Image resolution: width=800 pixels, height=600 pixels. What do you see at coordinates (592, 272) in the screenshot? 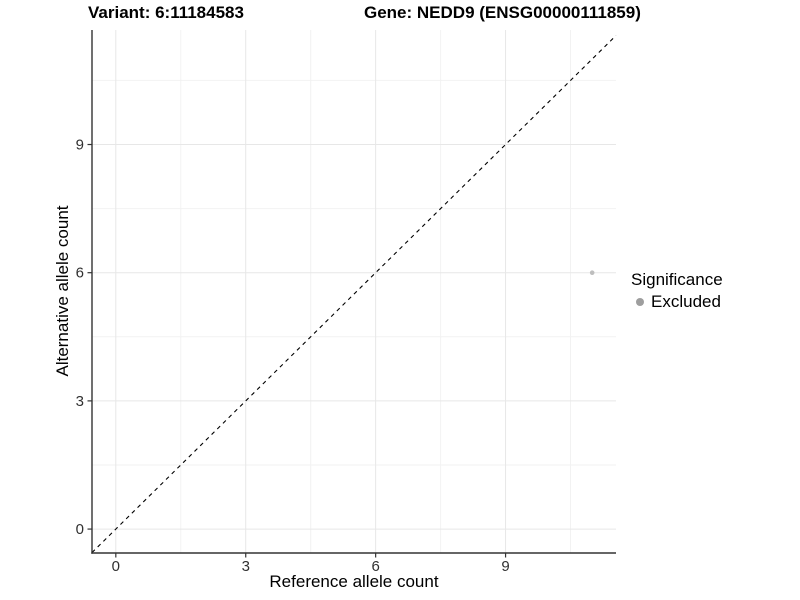
I see `data-point` at bounding box center [592, 272].